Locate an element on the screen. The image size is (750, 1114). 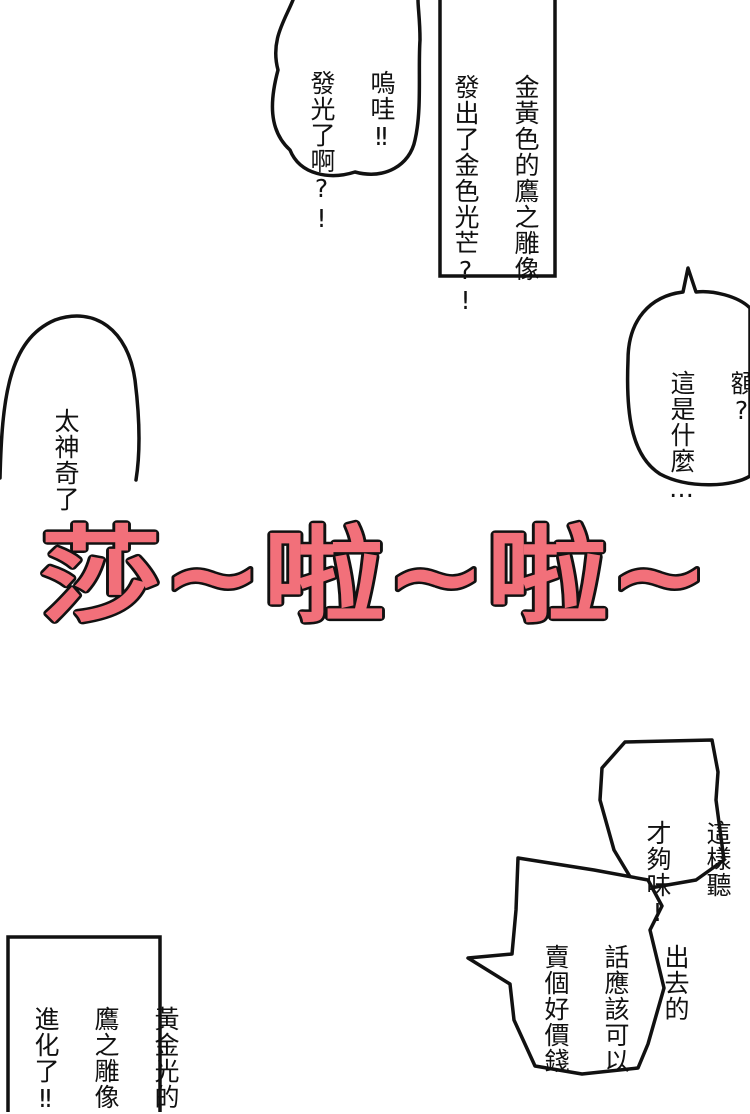
caption-top-center-line-2: 發出了金色光芒?! is located at coordinates (465, 195).